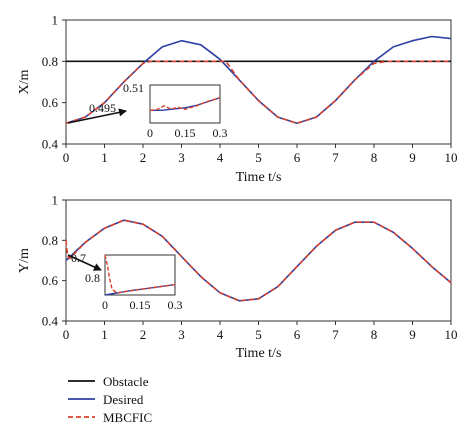  What do you see at coordinates (24, 260) in the screenshot?
I see `y-axis-label: Y/m` at bounding box center [24, 260].